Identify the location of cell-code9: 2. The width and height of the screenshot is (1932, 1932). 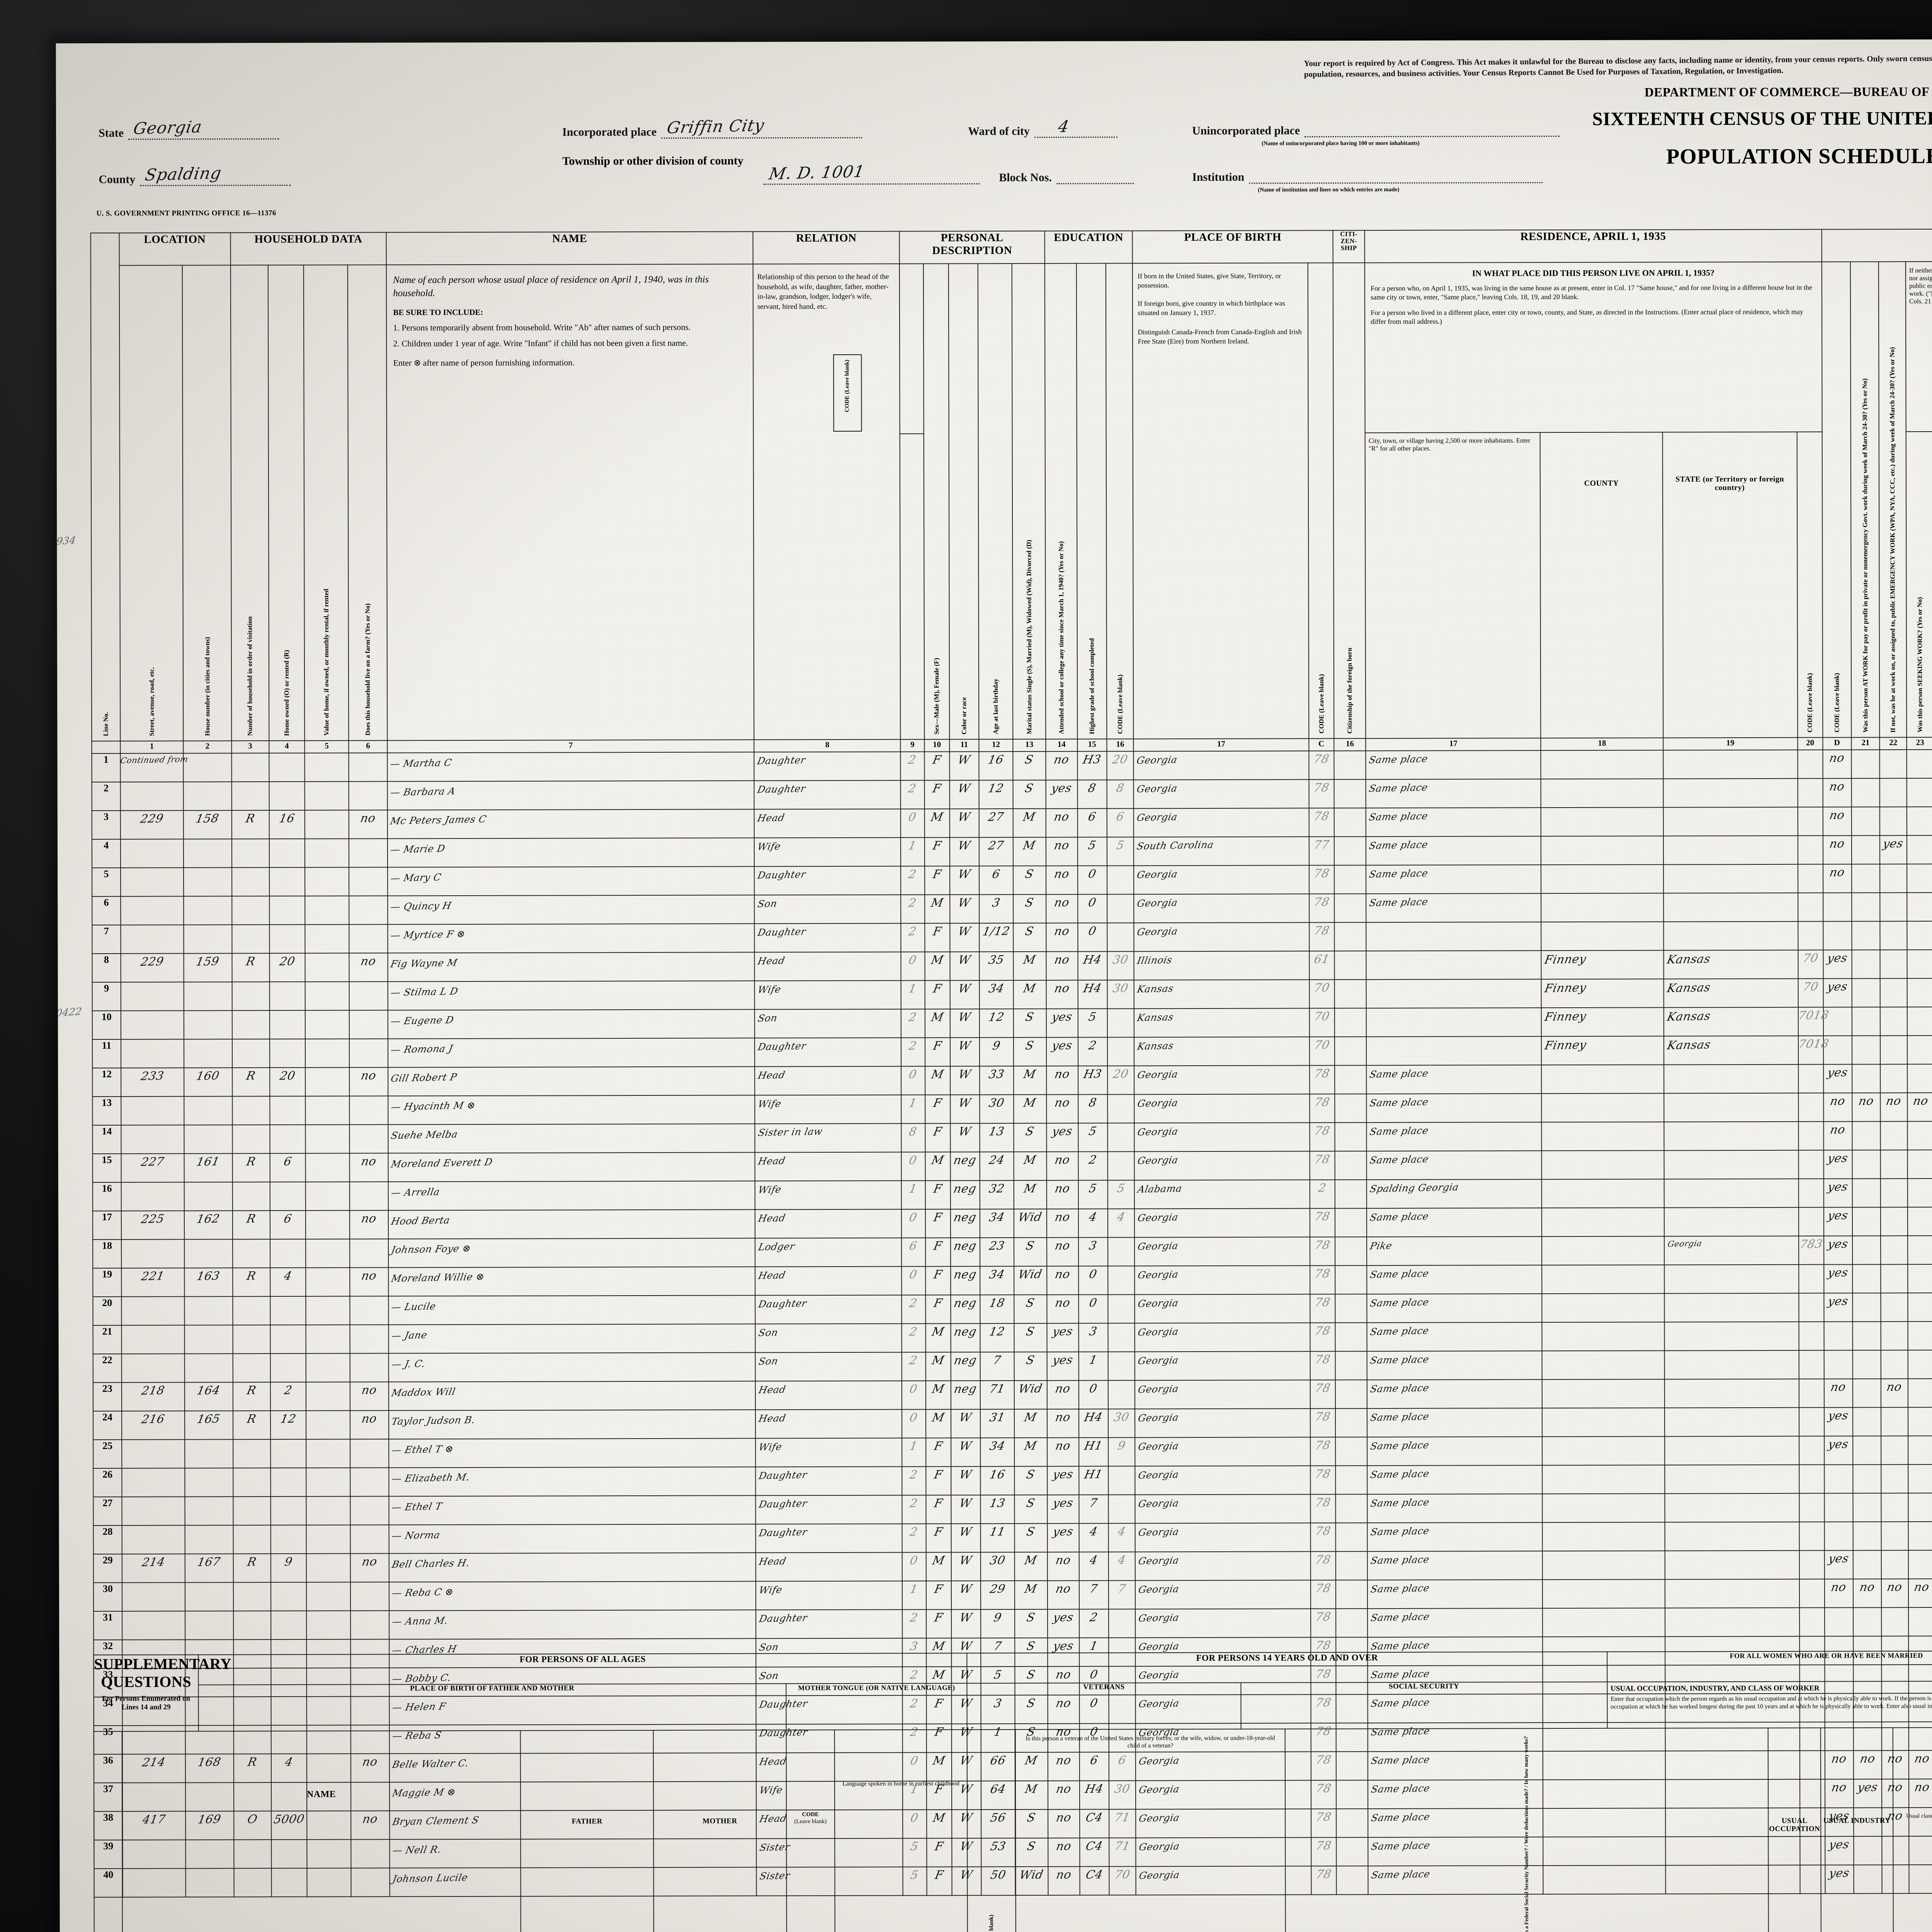
(913, 1051).